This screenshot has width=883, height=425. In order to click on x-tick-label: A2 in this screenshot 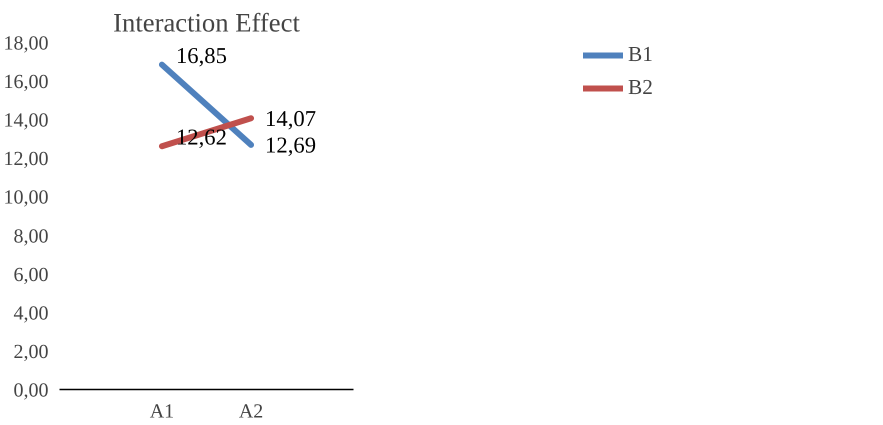, I will do `click(251, 411)`.